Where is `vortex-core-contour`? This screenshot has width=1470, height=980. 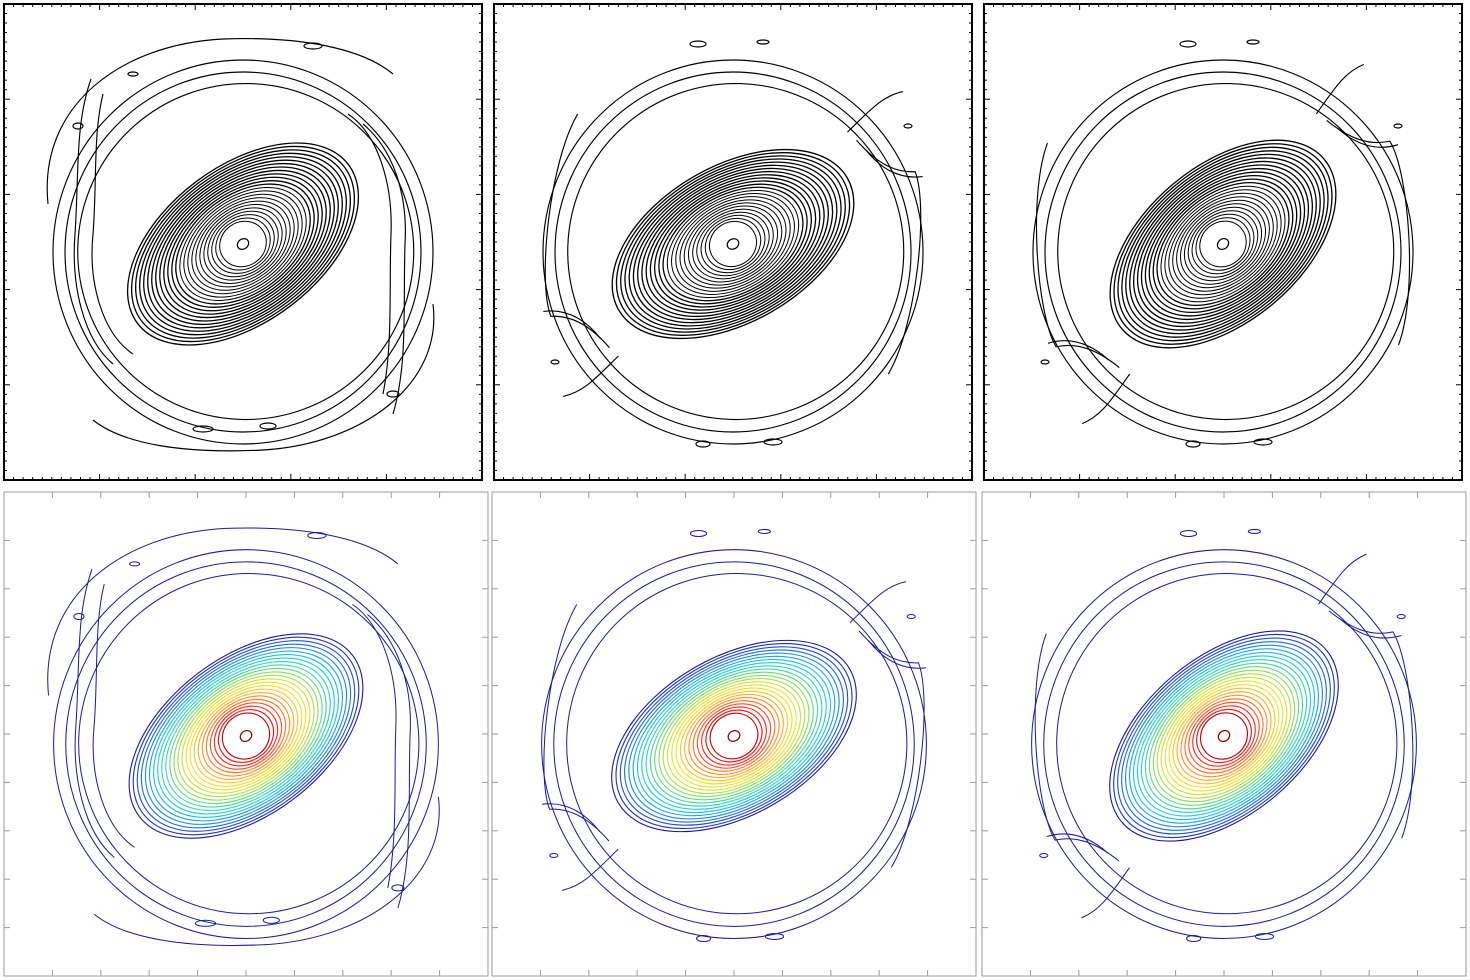
vortex-core-contour is located at coordinates (1224, 736).